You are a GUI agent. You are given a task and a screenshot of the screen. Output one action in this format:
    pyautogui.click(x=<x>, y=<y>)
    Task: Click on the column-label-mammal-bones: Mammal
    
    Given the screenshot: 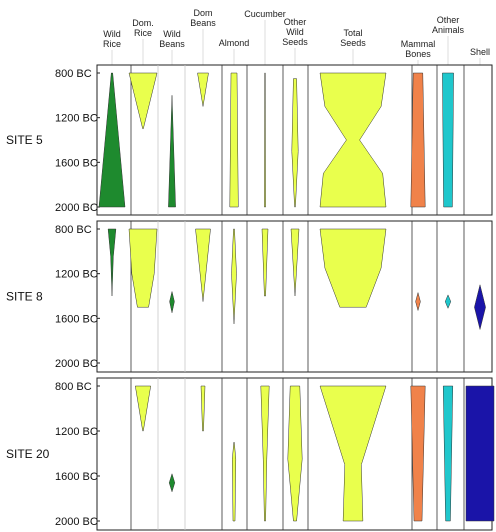 What is the action you would take?
    pyautogui.click(x=418, y=44)
    